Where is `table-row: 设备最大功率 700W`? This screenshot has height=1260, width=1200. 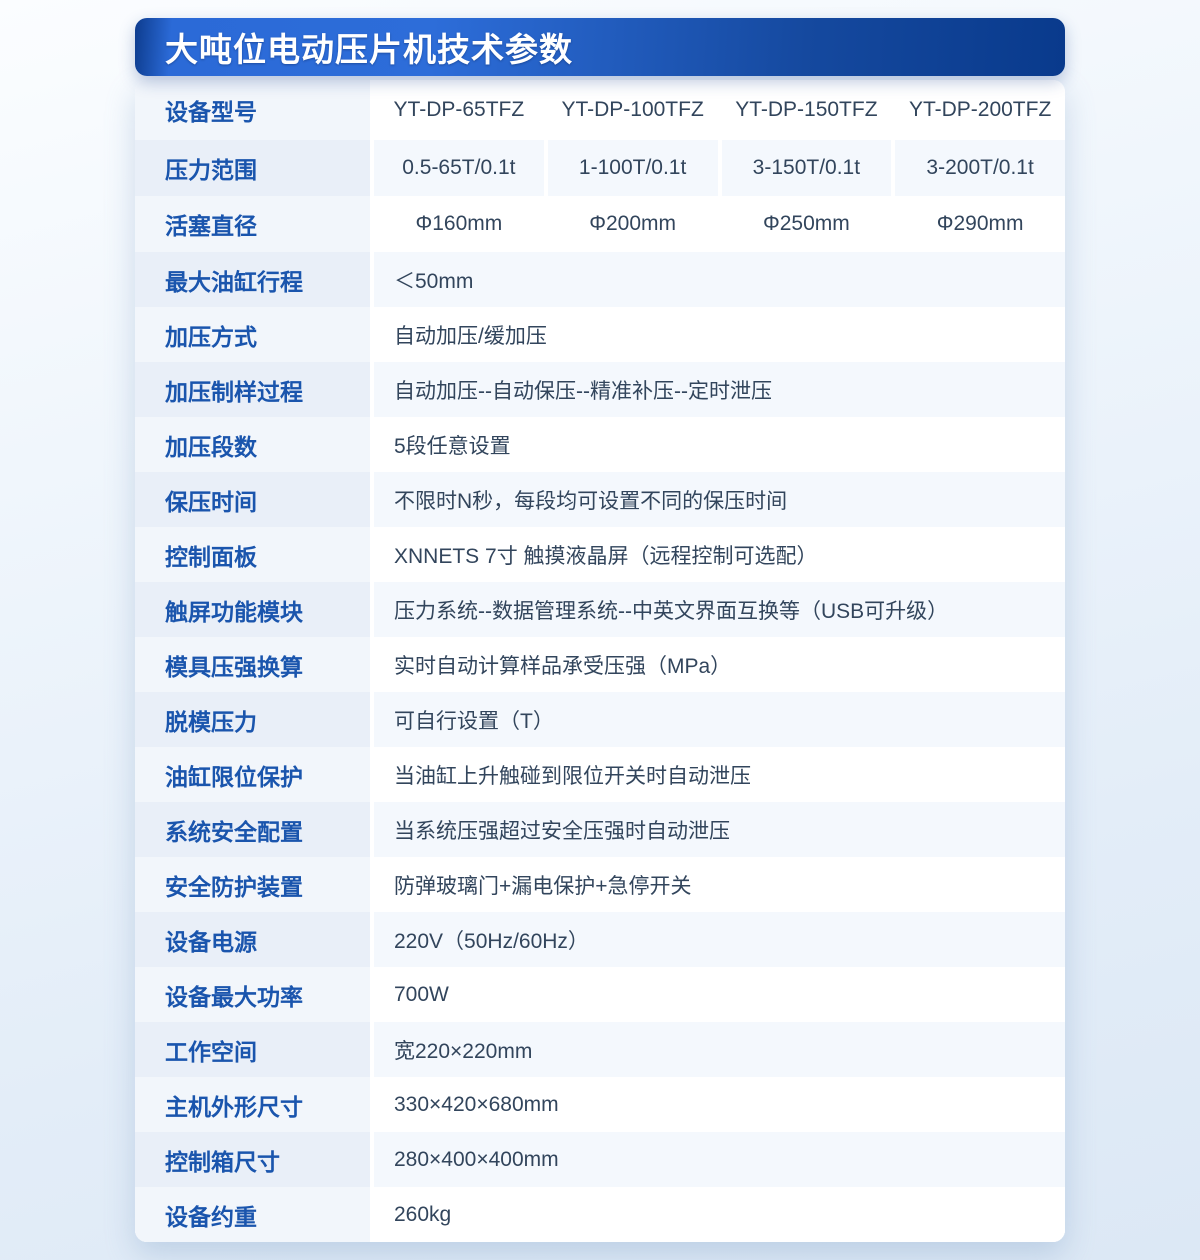 table-row: 设备最大功率 700W is located at coordinates (600, 994).